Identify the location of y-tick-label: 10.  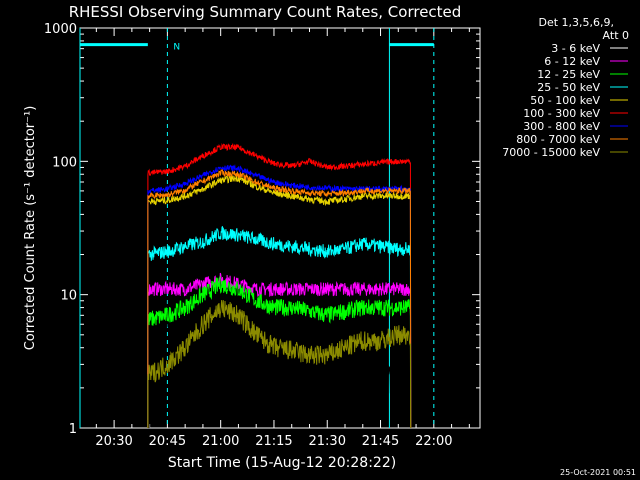
(68, 296).